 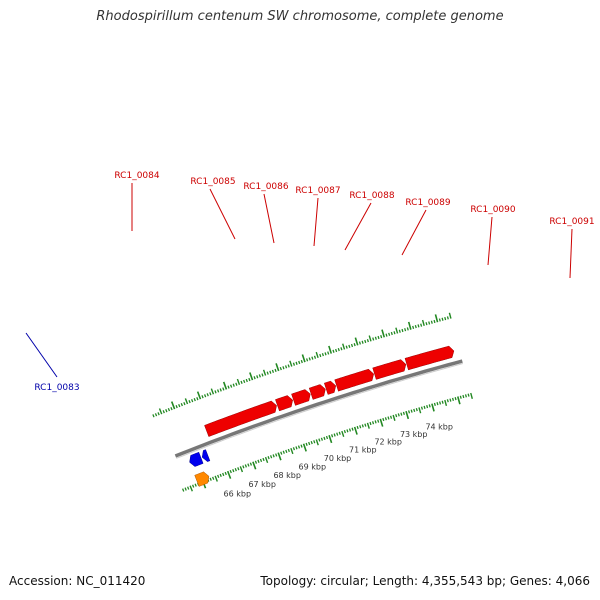 What do you see at coordinates (262, 484) in the screenshot?
I see `scale-label: 67 kbp` at bounding box center [262, 484].